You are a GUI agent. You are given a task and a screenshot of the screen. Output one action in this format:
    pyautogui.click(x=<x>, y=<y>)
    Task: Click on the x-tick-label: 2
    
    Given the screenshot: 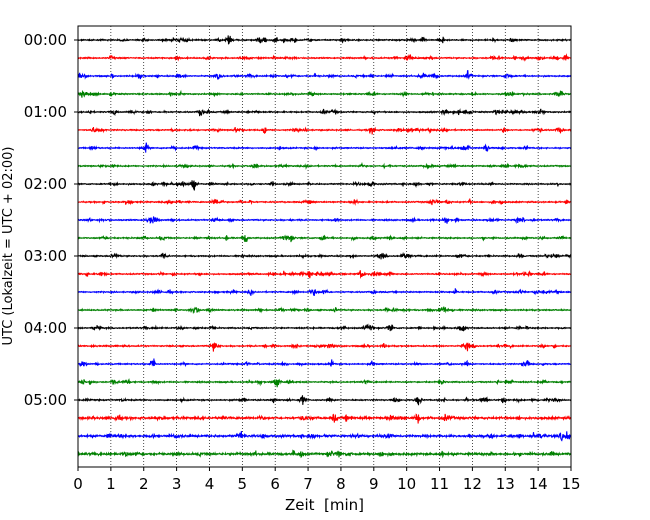 What is the action you would take?
    pyautogui.click(x=144, y=484)
    